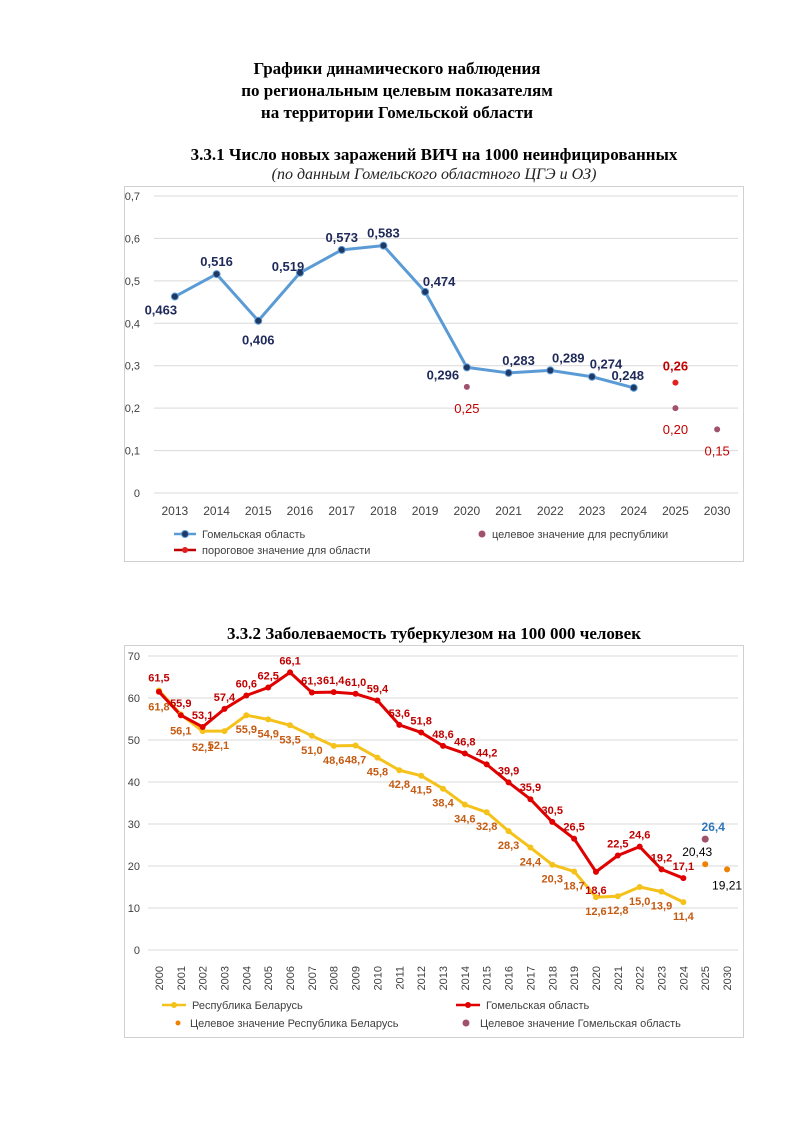 This screenshot has width=794, height=1123. I want to click on data-label-gomel: 61,5, so click(158, 679).